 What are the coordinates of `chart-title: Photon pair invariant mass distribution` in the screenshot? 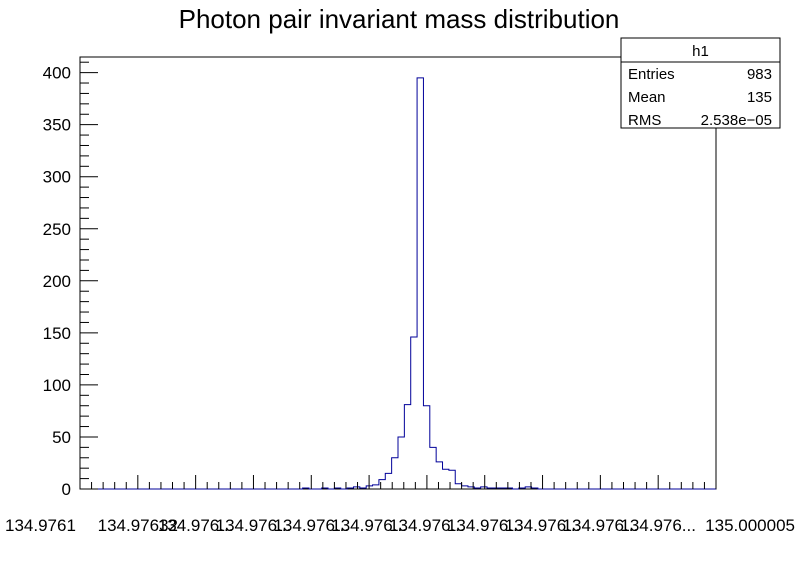 It's located at (399, 19).